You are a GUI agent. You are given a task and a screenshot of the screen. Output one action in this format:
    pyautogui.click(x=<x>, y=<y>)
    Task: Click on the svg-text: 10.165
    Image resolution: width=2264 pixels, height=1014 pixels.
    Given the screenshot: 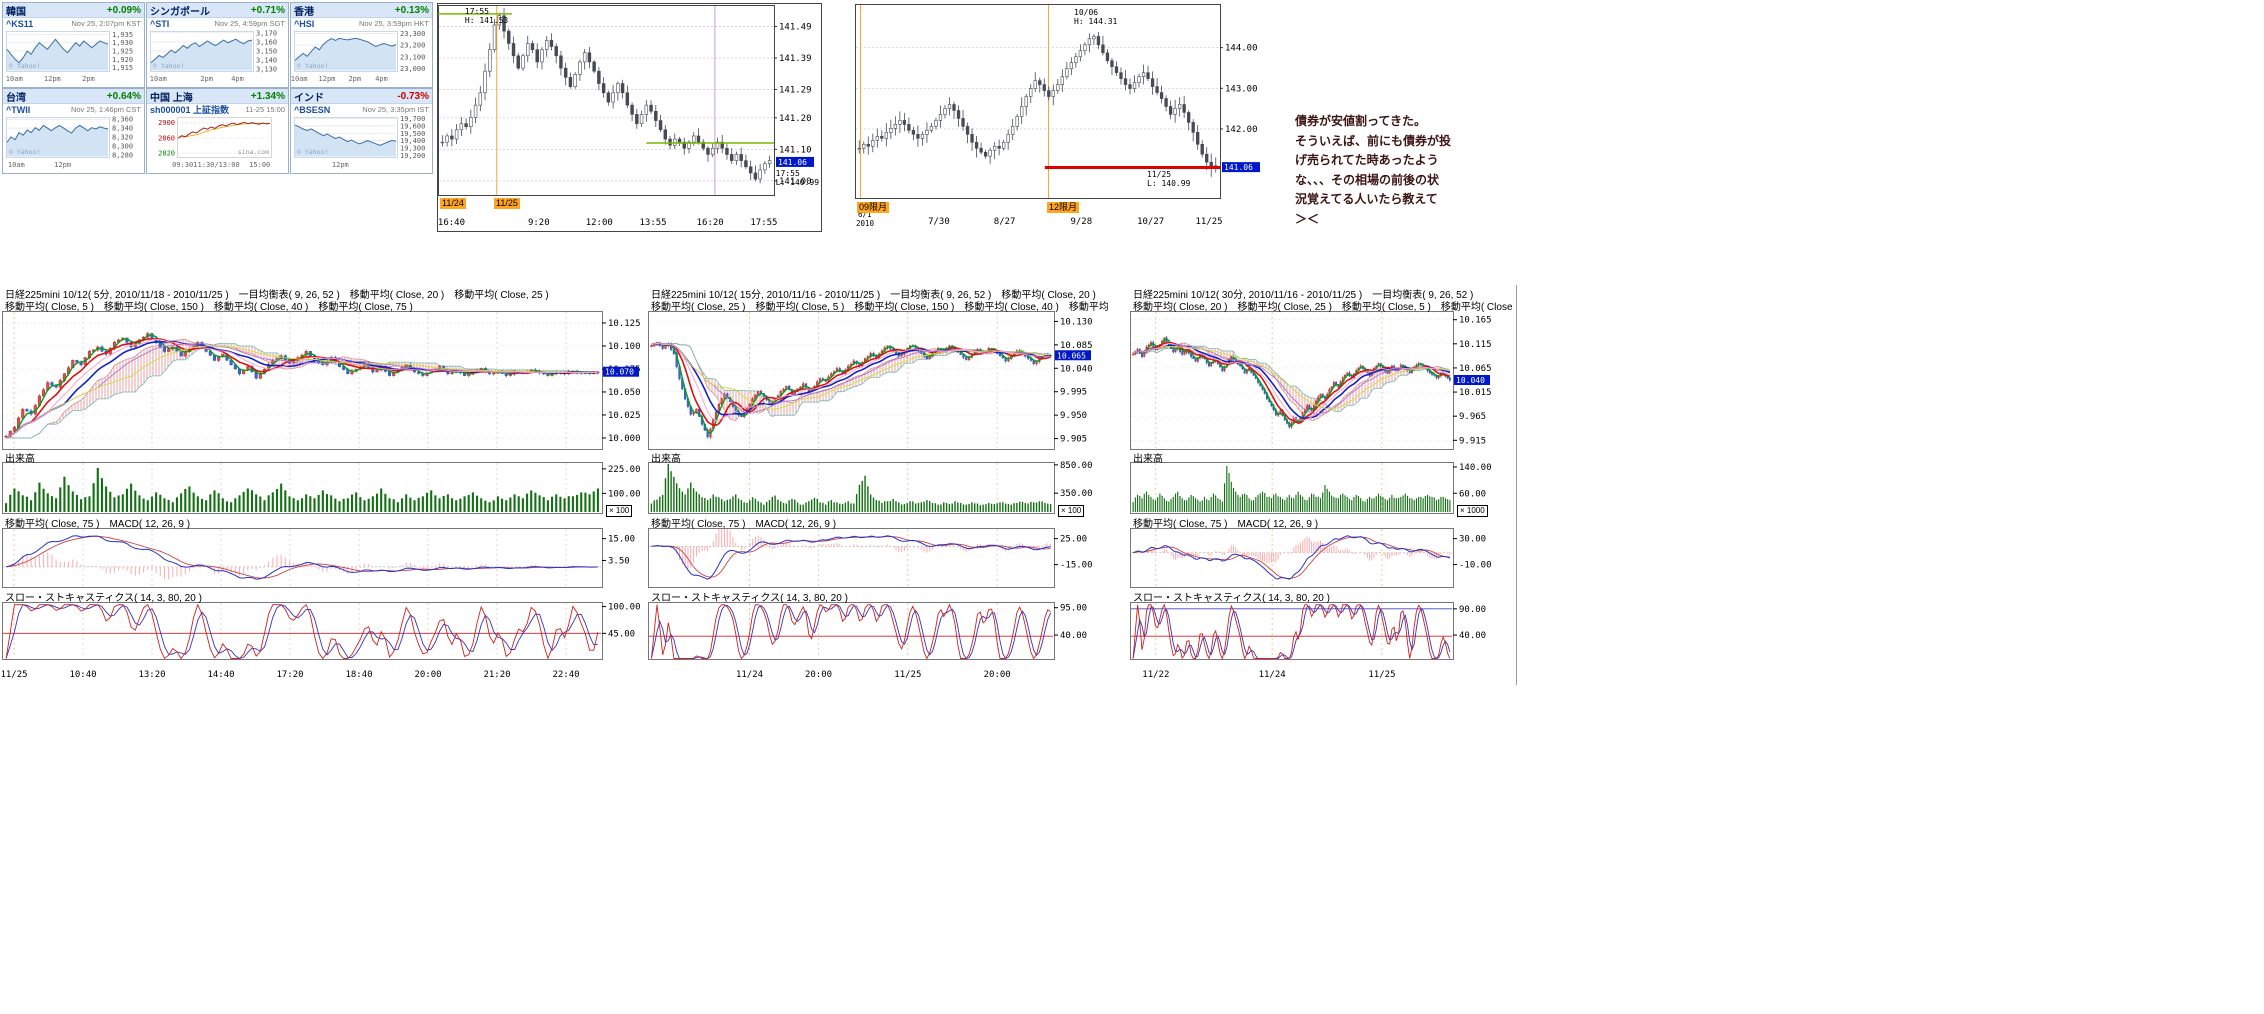 What is the action you would take?
    pyautogui.click(x=1475, y=321)
    